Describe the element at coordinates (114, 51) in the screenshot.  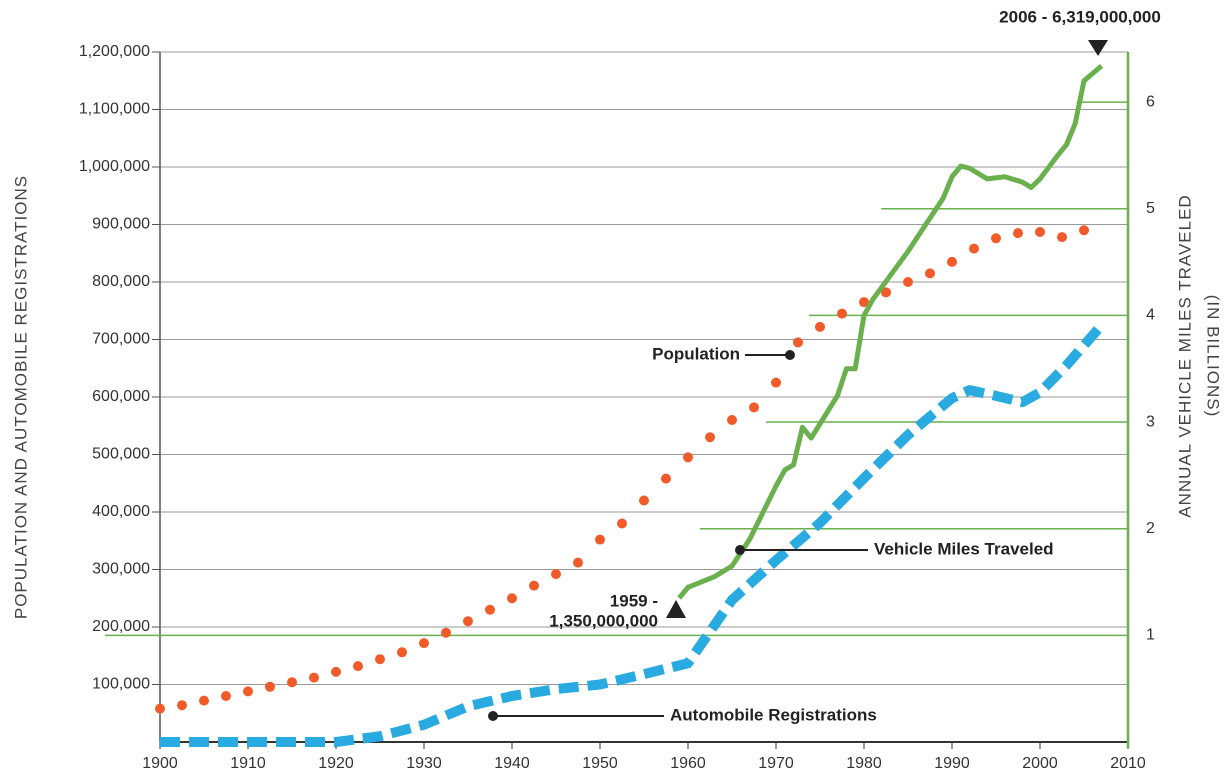
I see `y-tick-label: 1,200,000` at that location.